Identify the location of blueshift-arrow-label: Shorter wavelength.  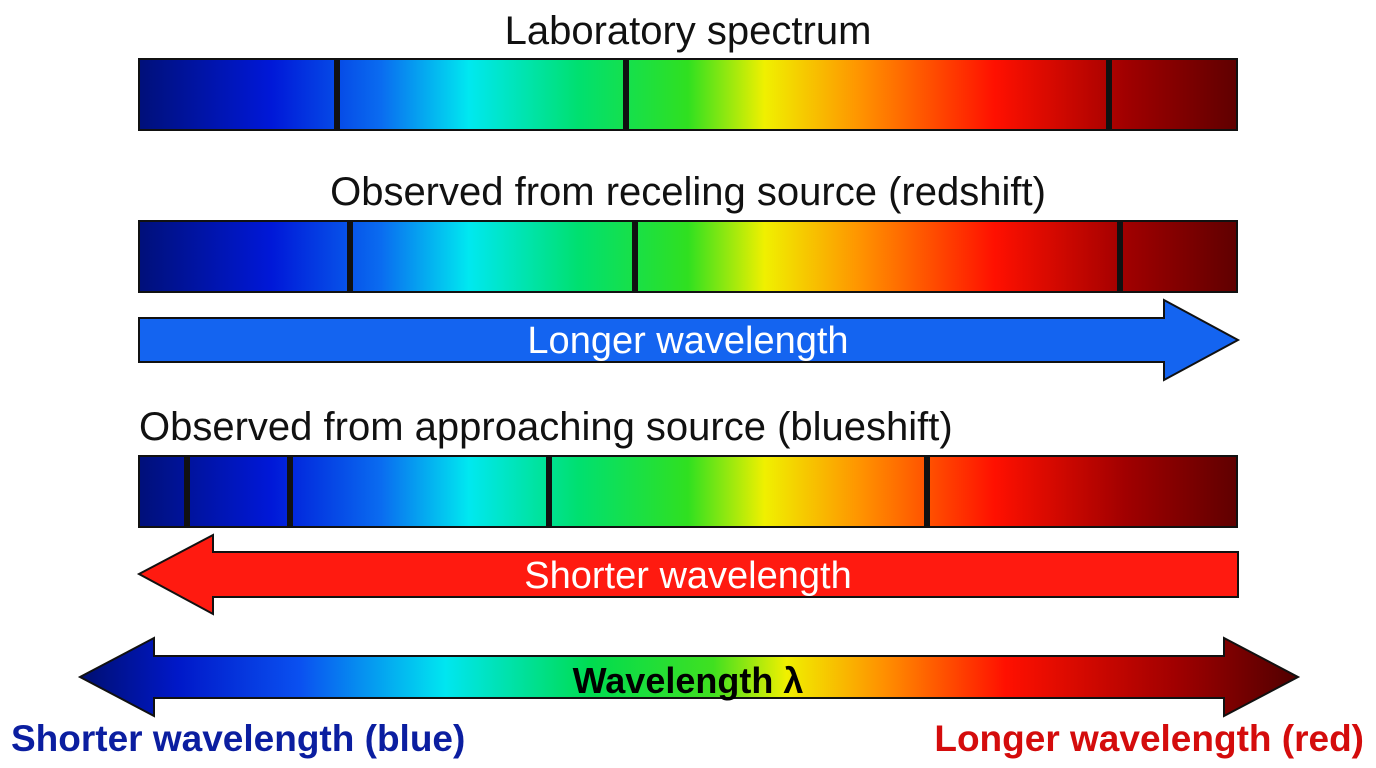
(687, 576).